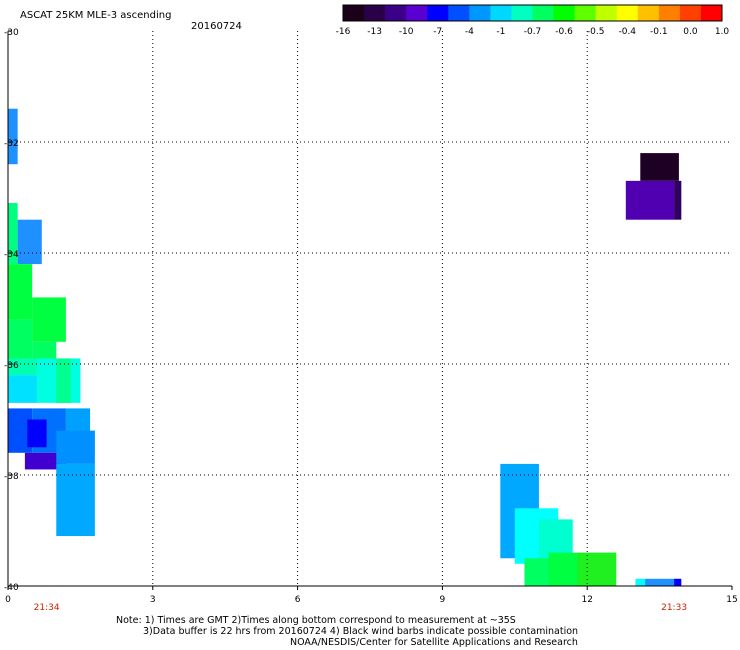 This screenshot has width=740, height=650. I want to click on y-tick-label: -40, so click(11, 588).